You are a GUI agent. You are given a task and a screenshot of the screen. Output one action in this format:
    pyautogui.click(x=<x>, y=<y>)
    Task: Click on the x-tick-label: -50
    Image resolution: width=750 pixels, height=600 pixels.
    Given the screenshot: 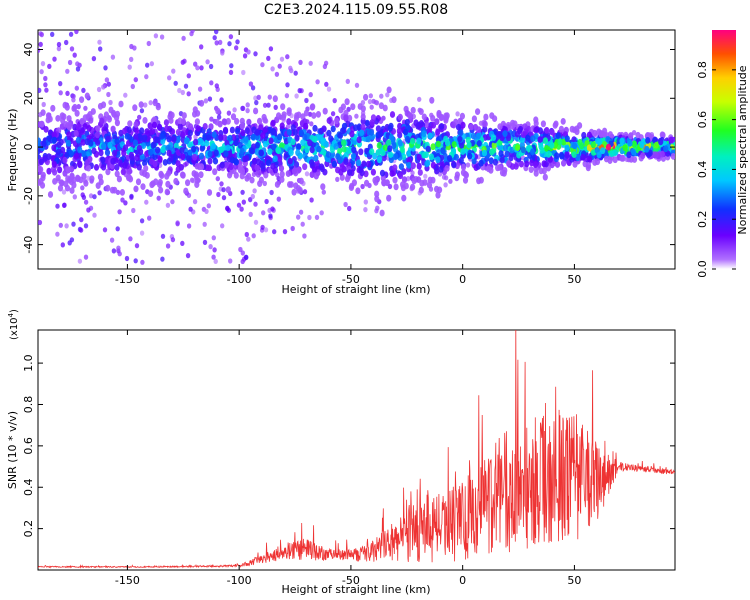 What is the action you would take?
    pyautogui.click(x=351, y=580)
    